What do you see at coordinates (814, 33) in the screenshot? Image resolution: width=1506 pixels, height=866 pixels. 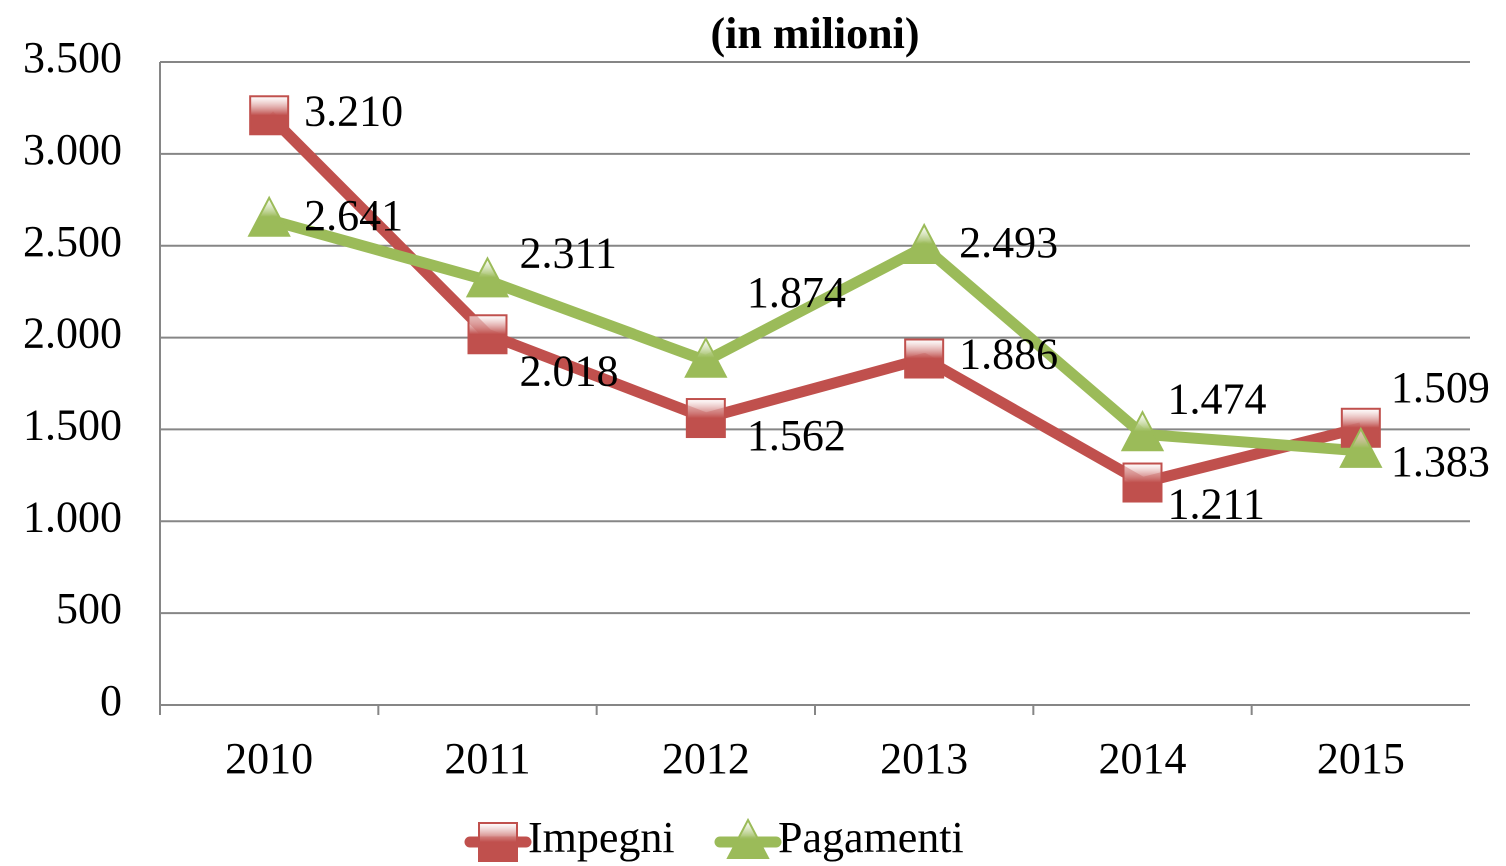 I see `chart-title: (in milioni)` at bounding box center [814, 33].